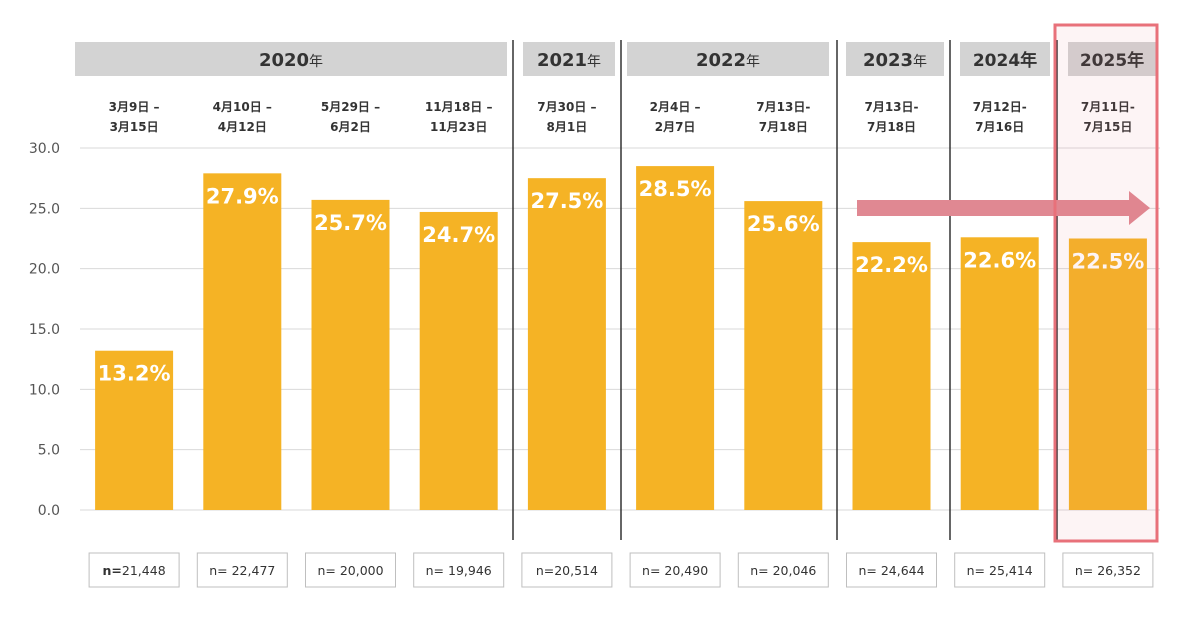 This screenshot has width=1200, height=618. Describe the element at coordinates (350, 223) in the screenshot. I see `data-label: 25.7%` at that location.